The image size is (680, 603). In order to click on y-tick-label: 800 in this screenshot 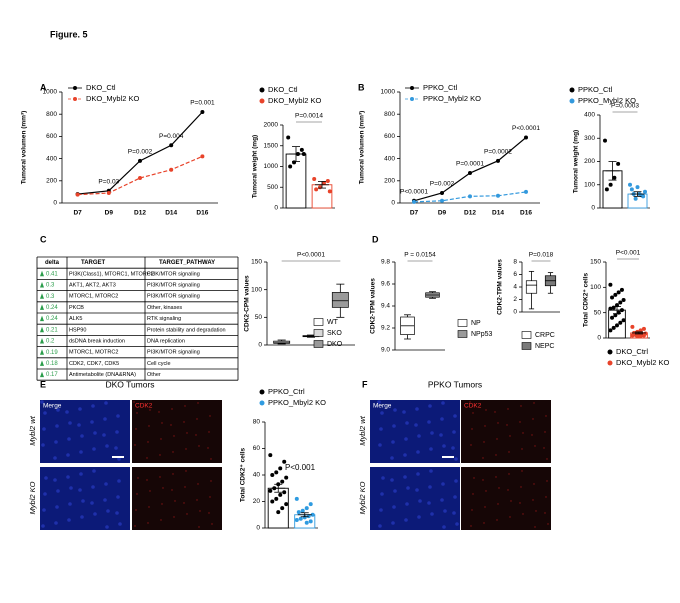, I will do `click(51, 114)`.